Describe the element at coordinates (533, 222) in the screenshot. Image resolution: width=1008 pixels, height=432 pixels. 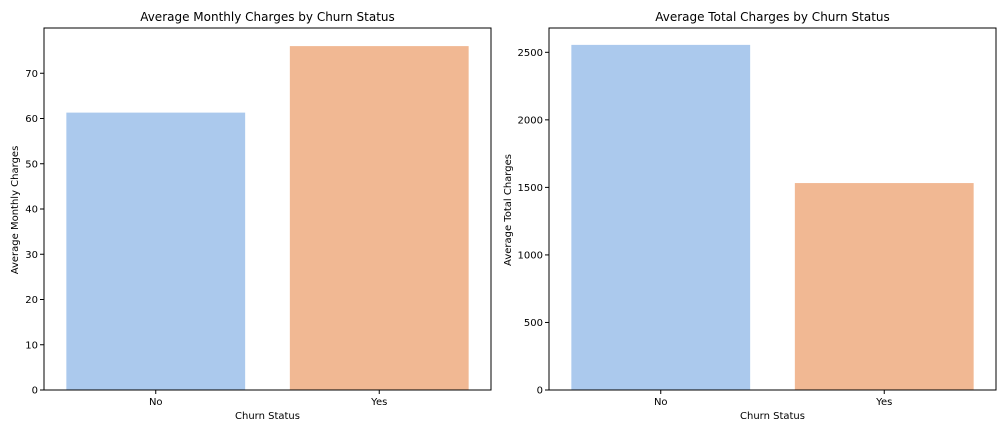
I see `y-ticks: 0 500 1000 1500 2000 2500` at that location.